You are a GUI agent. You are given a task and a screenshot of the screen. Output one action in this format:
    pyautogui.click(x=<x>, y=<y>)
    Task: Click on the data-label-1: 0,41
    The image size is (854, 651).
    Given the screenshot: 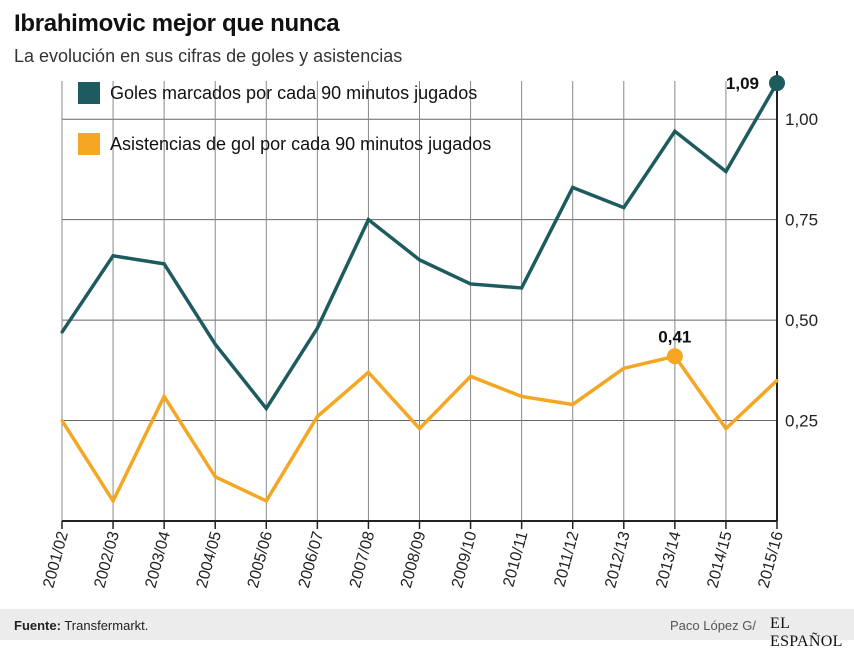 What is the action you would take?
    pyautogui.click(x=674, y=336)
    